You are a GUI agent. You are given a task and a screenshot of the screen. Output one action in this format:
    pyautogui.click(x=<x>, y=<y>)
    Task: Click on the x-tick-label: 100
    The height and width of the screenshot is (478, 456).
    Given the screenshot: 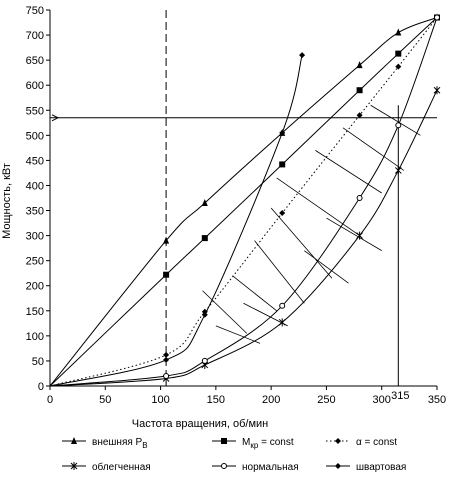 What is the action you would take?
    pyautogui.click(x=160, y=400)
    